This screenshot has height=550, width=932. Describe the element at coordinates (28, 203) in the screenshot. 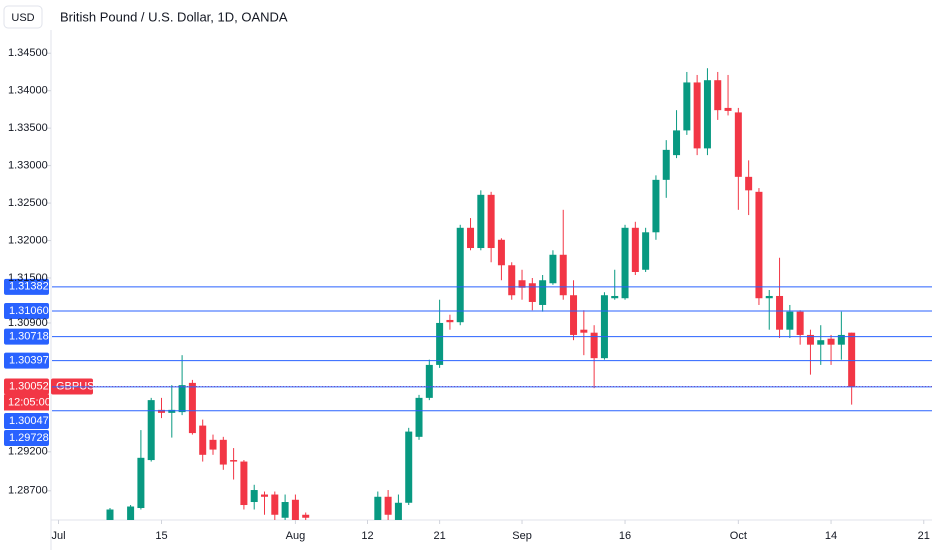

I see `y-tick-label: 1.32500` at that location.